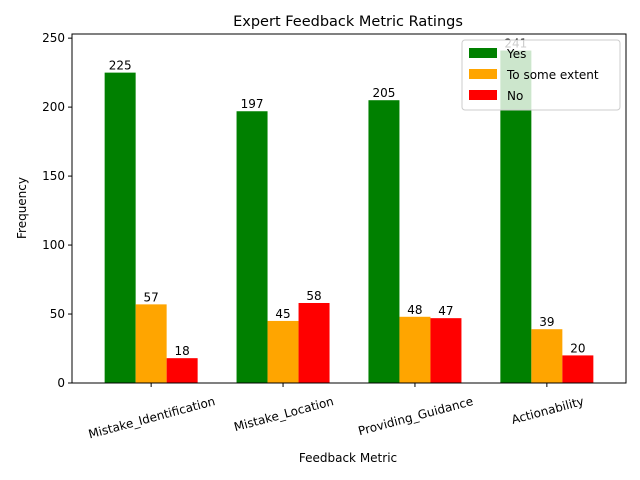 This screenshot has height=480, width=640. I want to click on bar-label-mistake-identification-to-some-extent: 57, so click(151, 297).